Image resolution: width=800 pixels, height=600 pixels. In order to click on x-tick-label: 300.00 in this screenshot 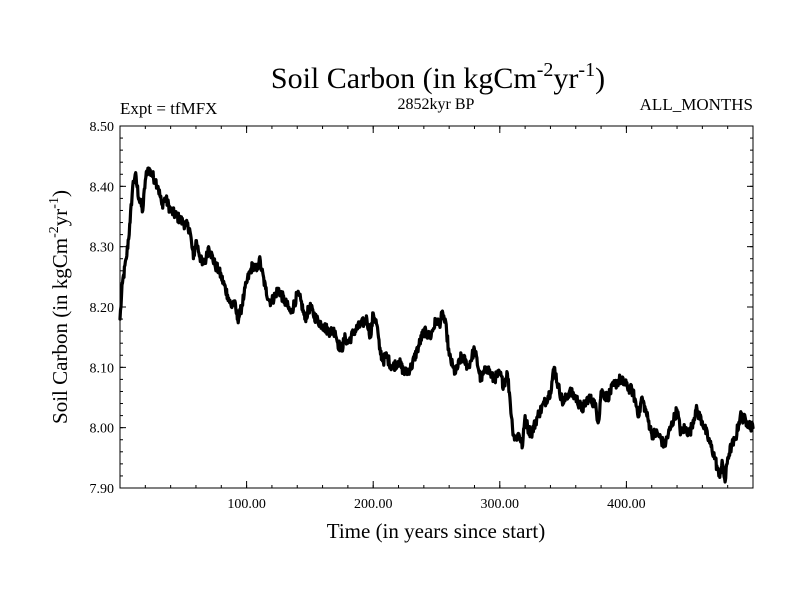, I will do `click(500, 504)`.